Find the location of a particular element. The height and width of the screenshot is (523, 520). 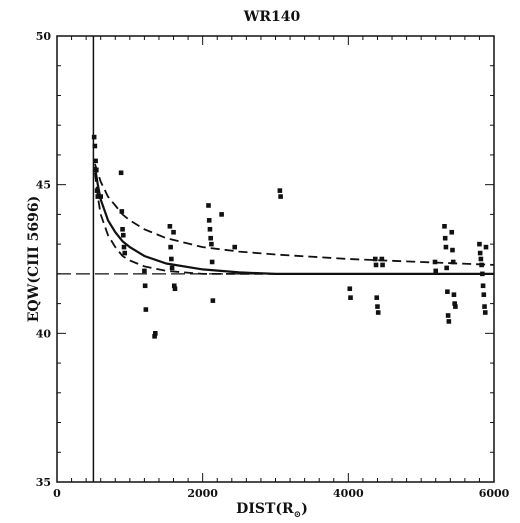

x-tick-label: 2000 is located at coordinates (202, 493).